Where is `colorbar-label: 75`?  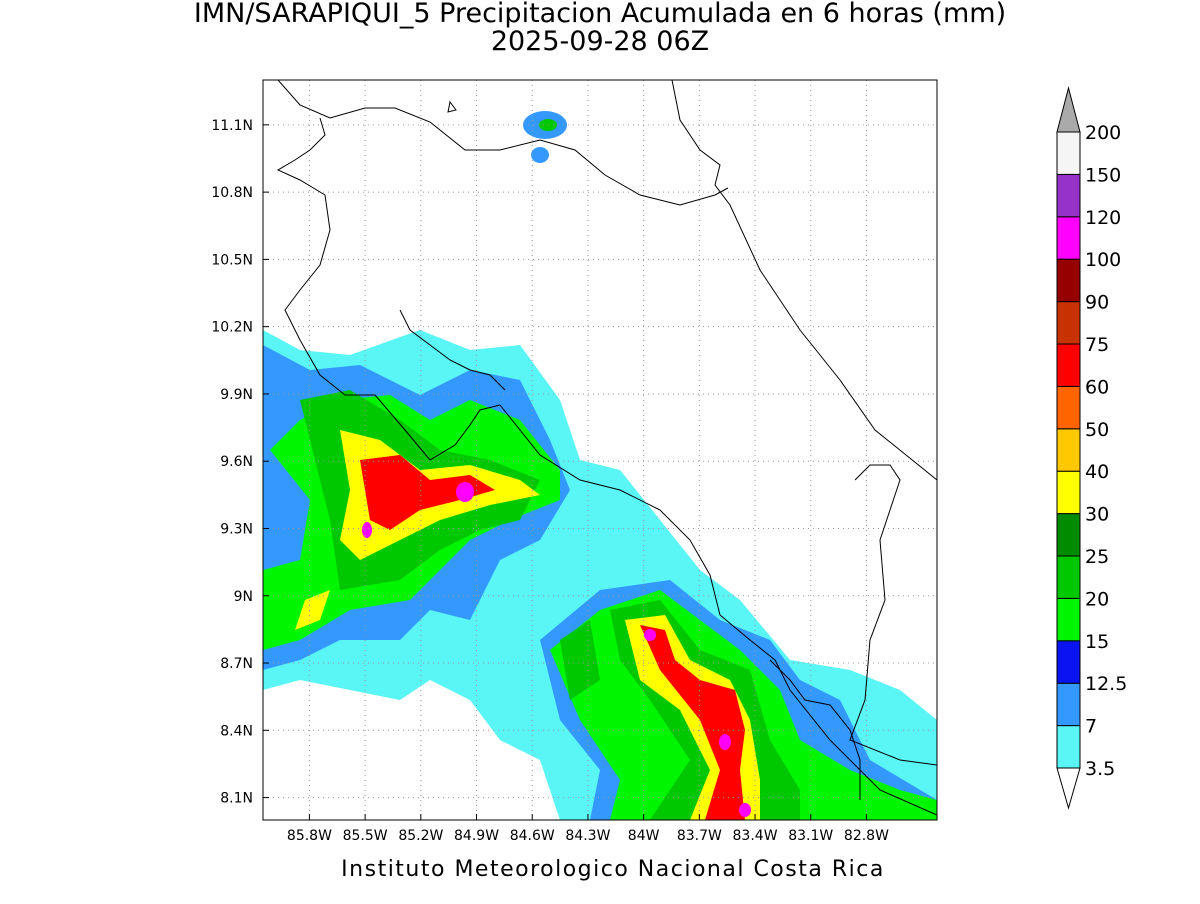 colorbar-label: 75 is located at coordinates (1097, 345).